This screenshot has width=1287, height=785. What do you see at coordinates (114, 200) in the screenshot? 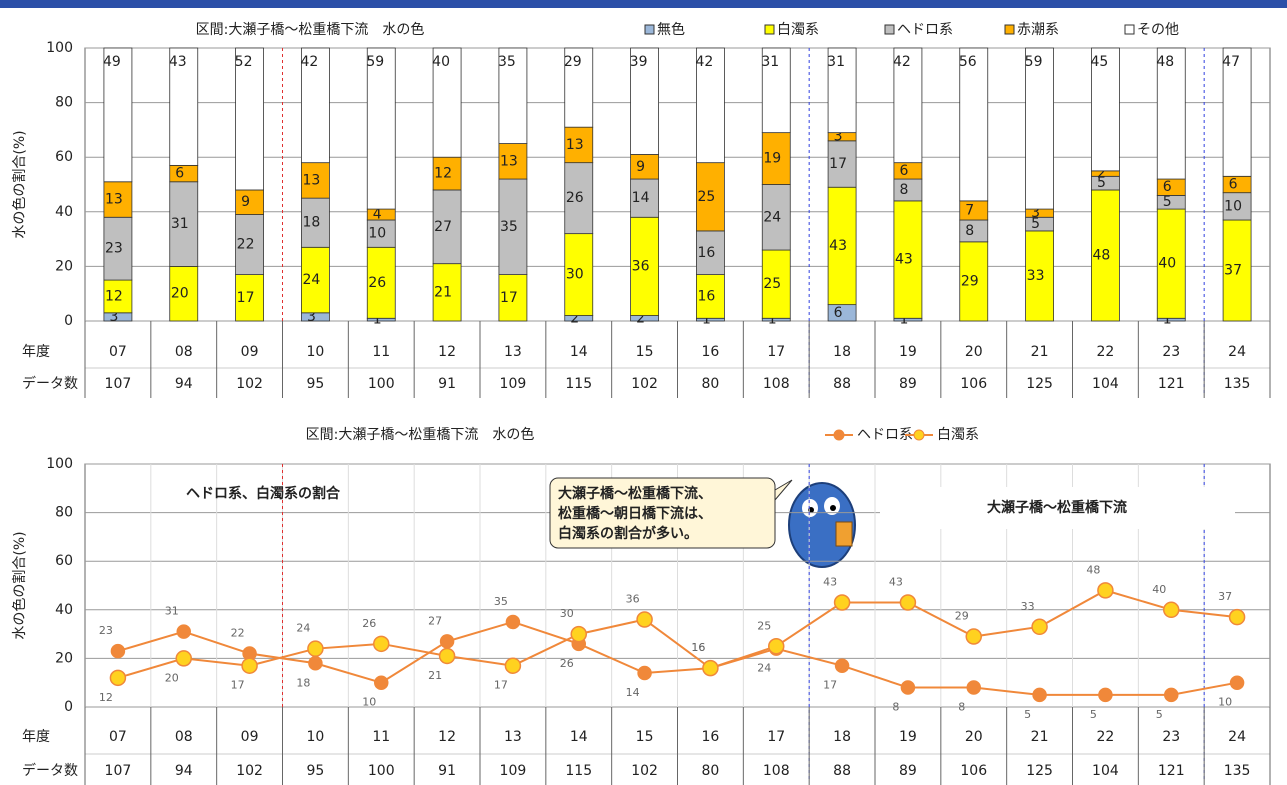
I see `value-label: 13` at bounding box center [114, 200].